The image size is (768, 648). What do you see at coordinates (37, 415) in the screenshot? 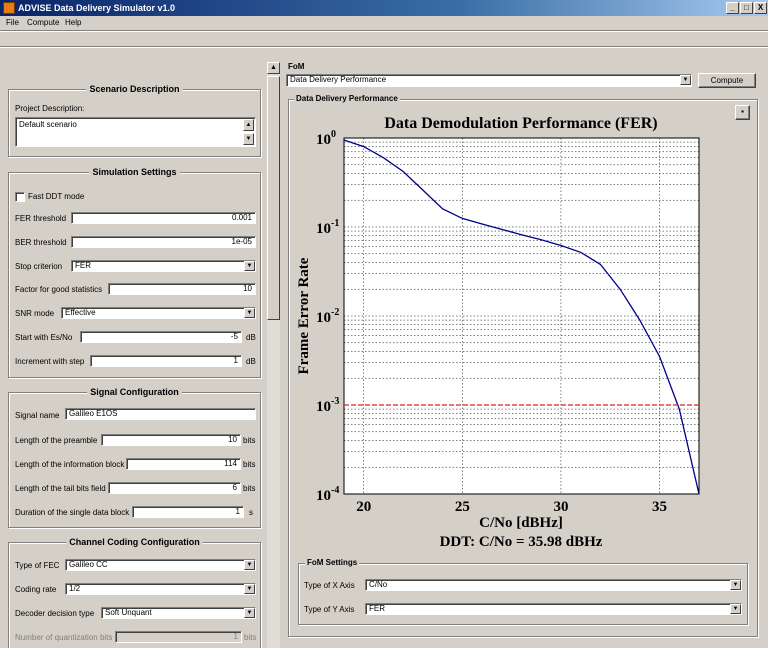
I see `signal-name-label: Signal name` at bounding box center [37, 415].